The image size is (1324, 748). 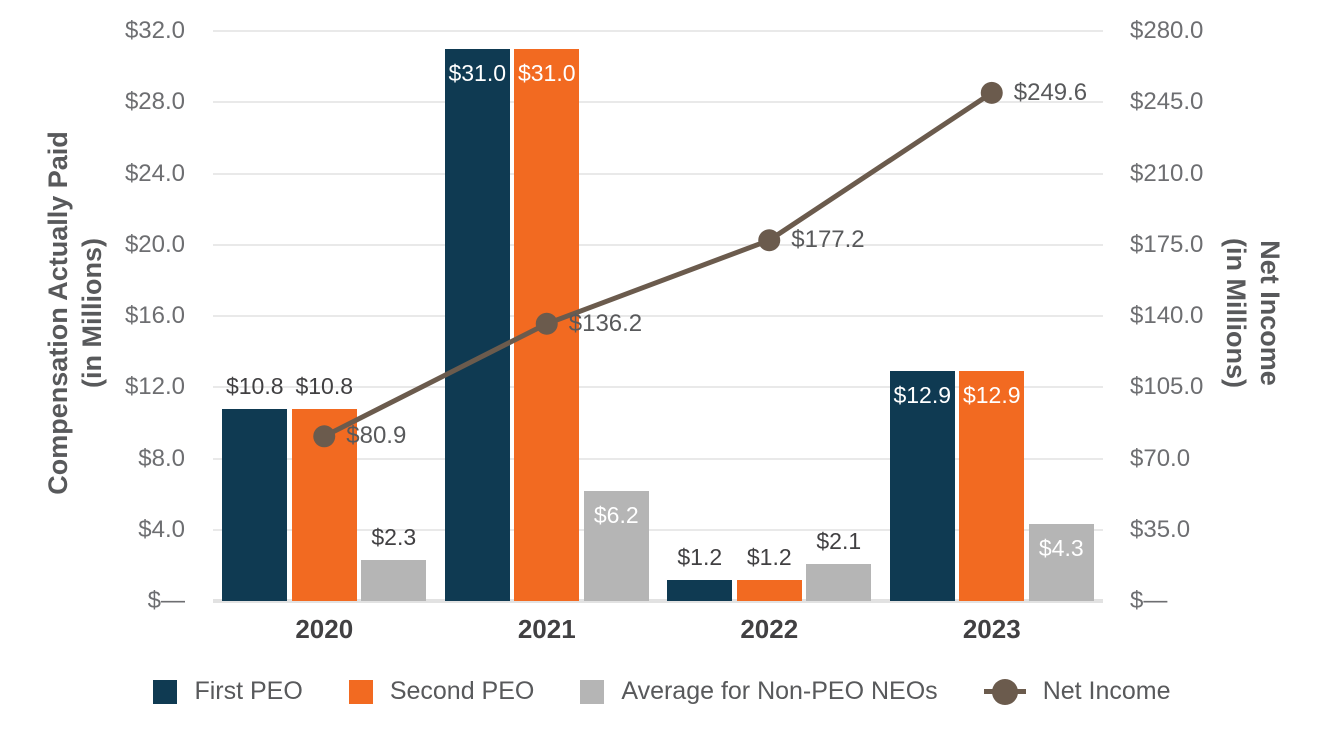 I want to click on bar-value-label: $12.9, so click(x=991, y=395).